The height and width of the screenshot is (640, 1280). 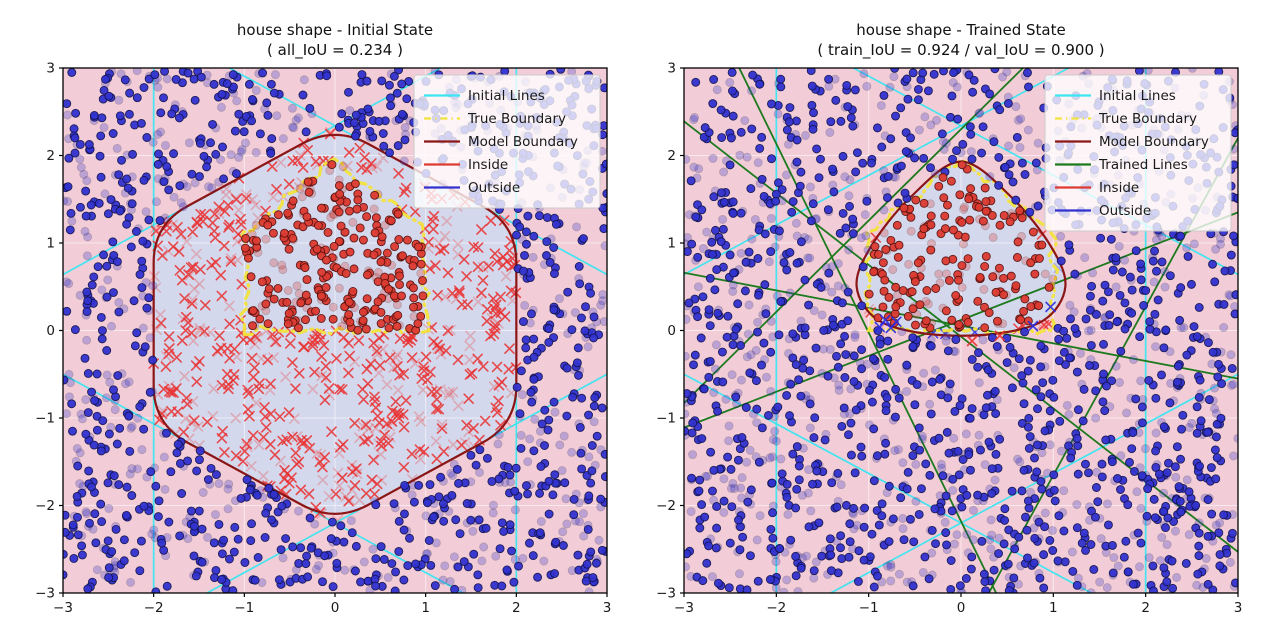 What do you see at coordinates (961, 50) in the screenshot?
I see `right-plot-title-line2: ( train_IoU = 0.924 / val_IoU = 0.900 )` at bounding box center [961, 50].